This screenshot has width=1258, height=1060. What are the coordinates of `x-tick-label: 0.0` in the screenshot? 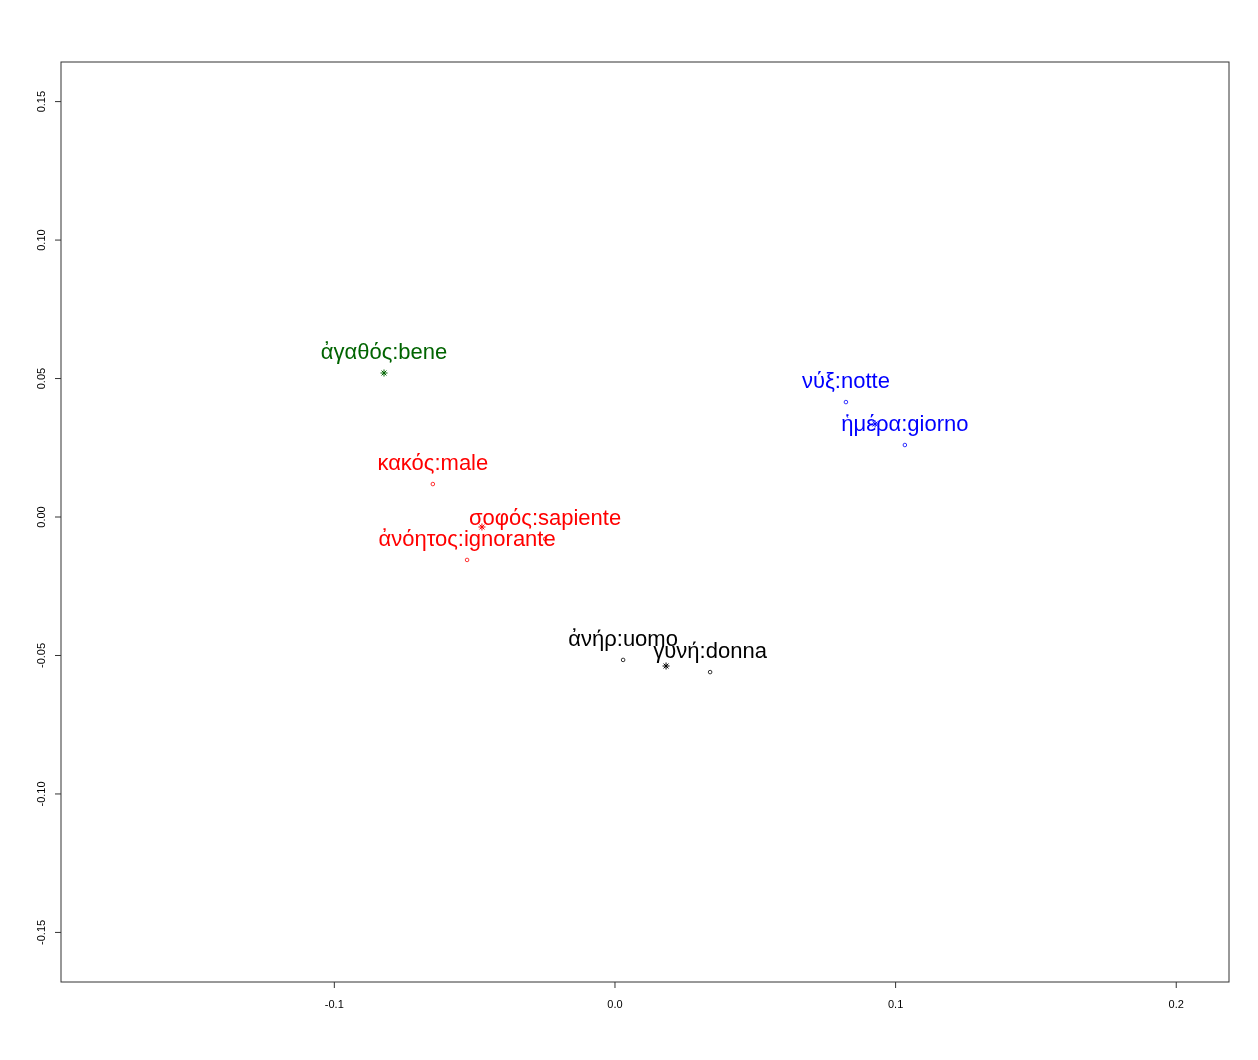 It's located at (615, 1004).